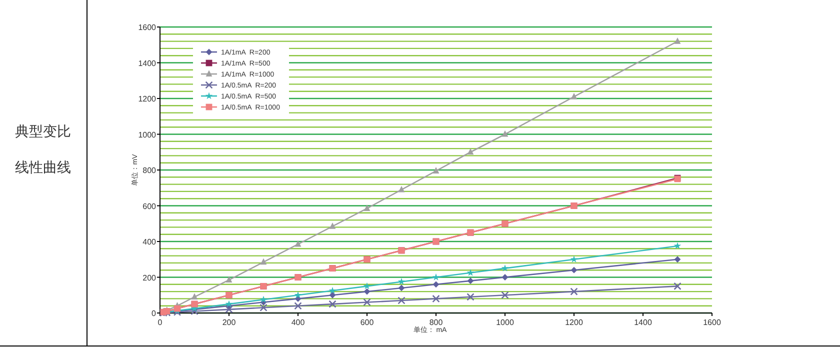 This screenshot has width=840, height=356. I want to click on x-tick-label: 200, so click(229, 322).